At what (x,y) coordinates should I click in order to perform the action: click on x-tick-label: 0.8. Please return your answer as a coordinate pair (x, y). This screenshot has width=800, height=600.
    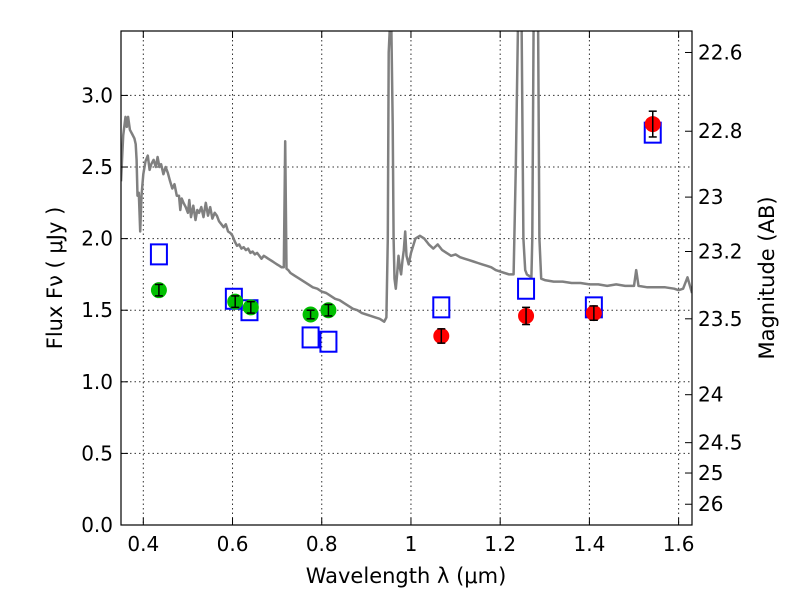
    Looking at the image, I should click on (322, 544).